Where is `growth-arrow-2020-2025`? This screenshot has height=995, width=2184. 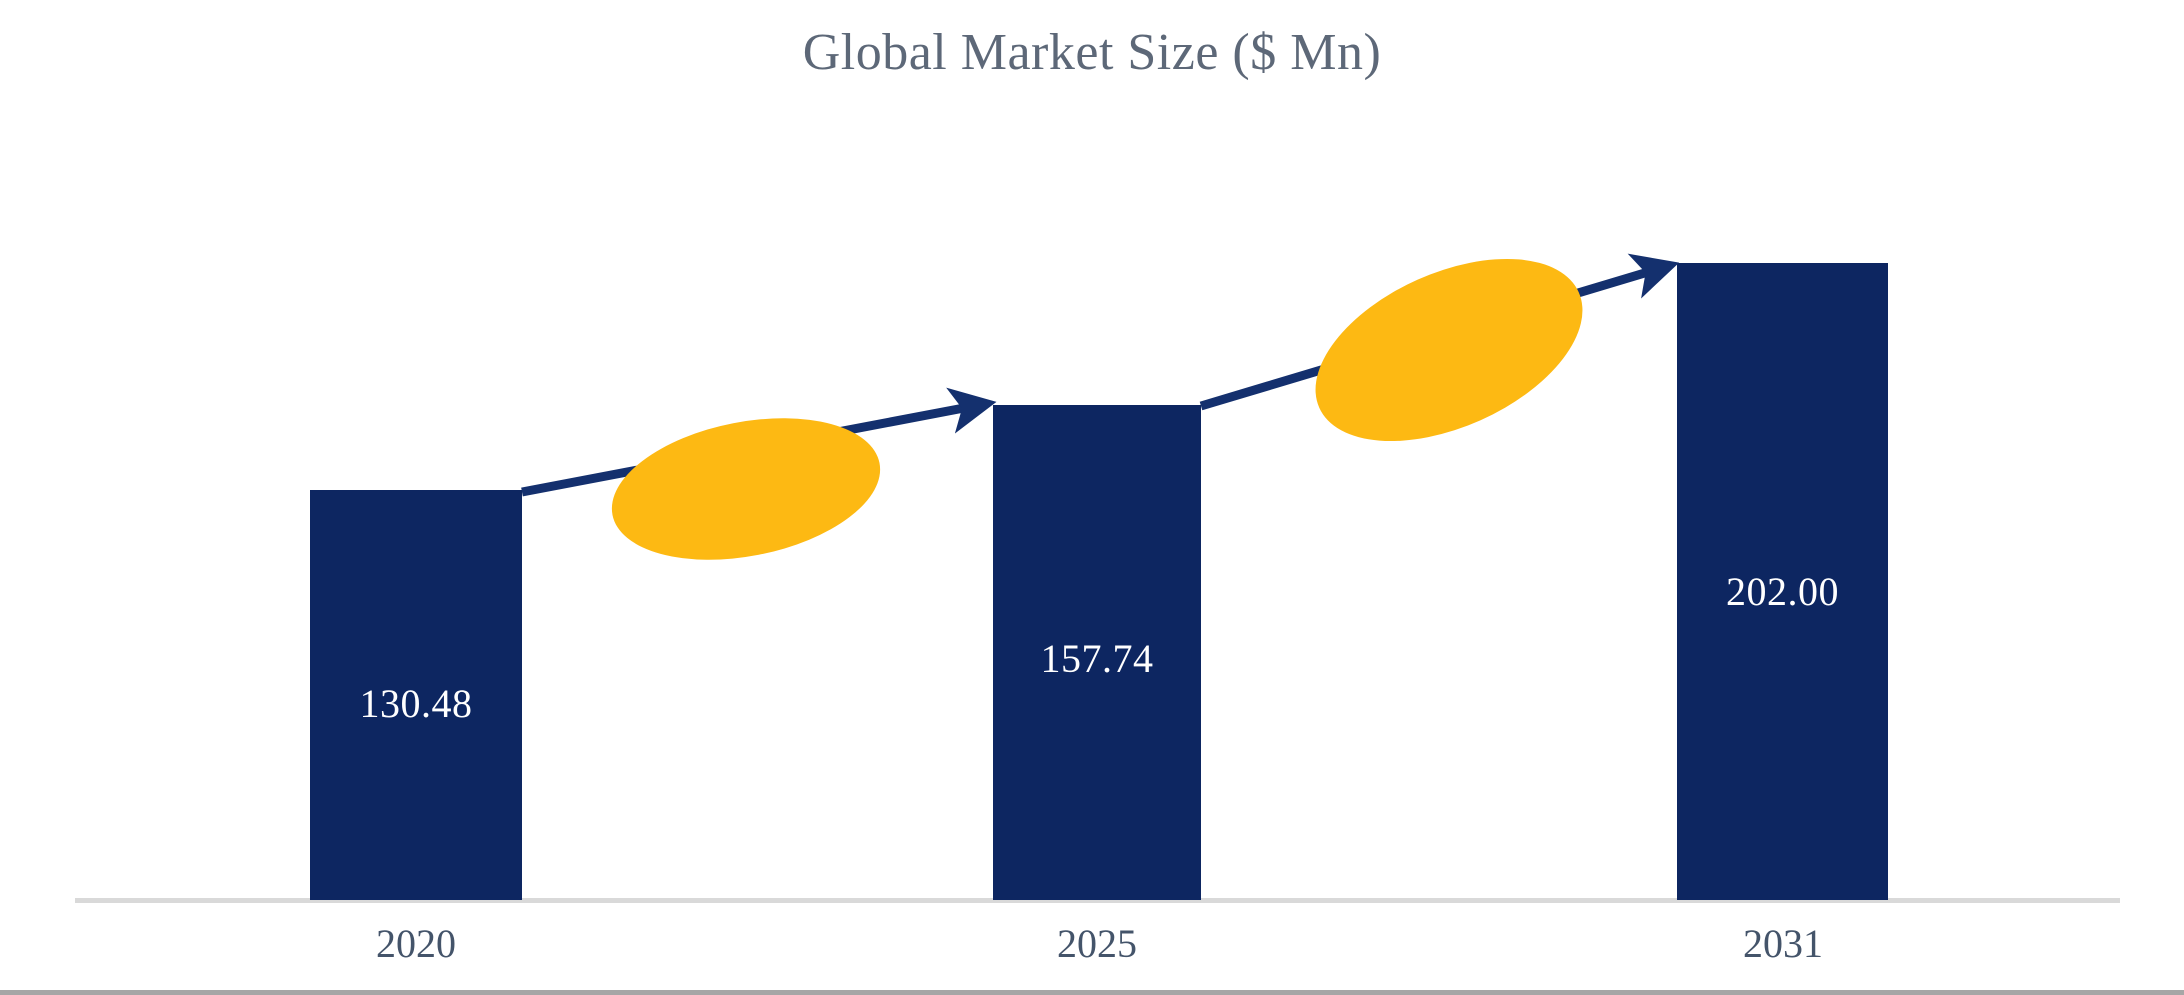 growth-arrow-2020-2025 is located at coordinates (759, 442).